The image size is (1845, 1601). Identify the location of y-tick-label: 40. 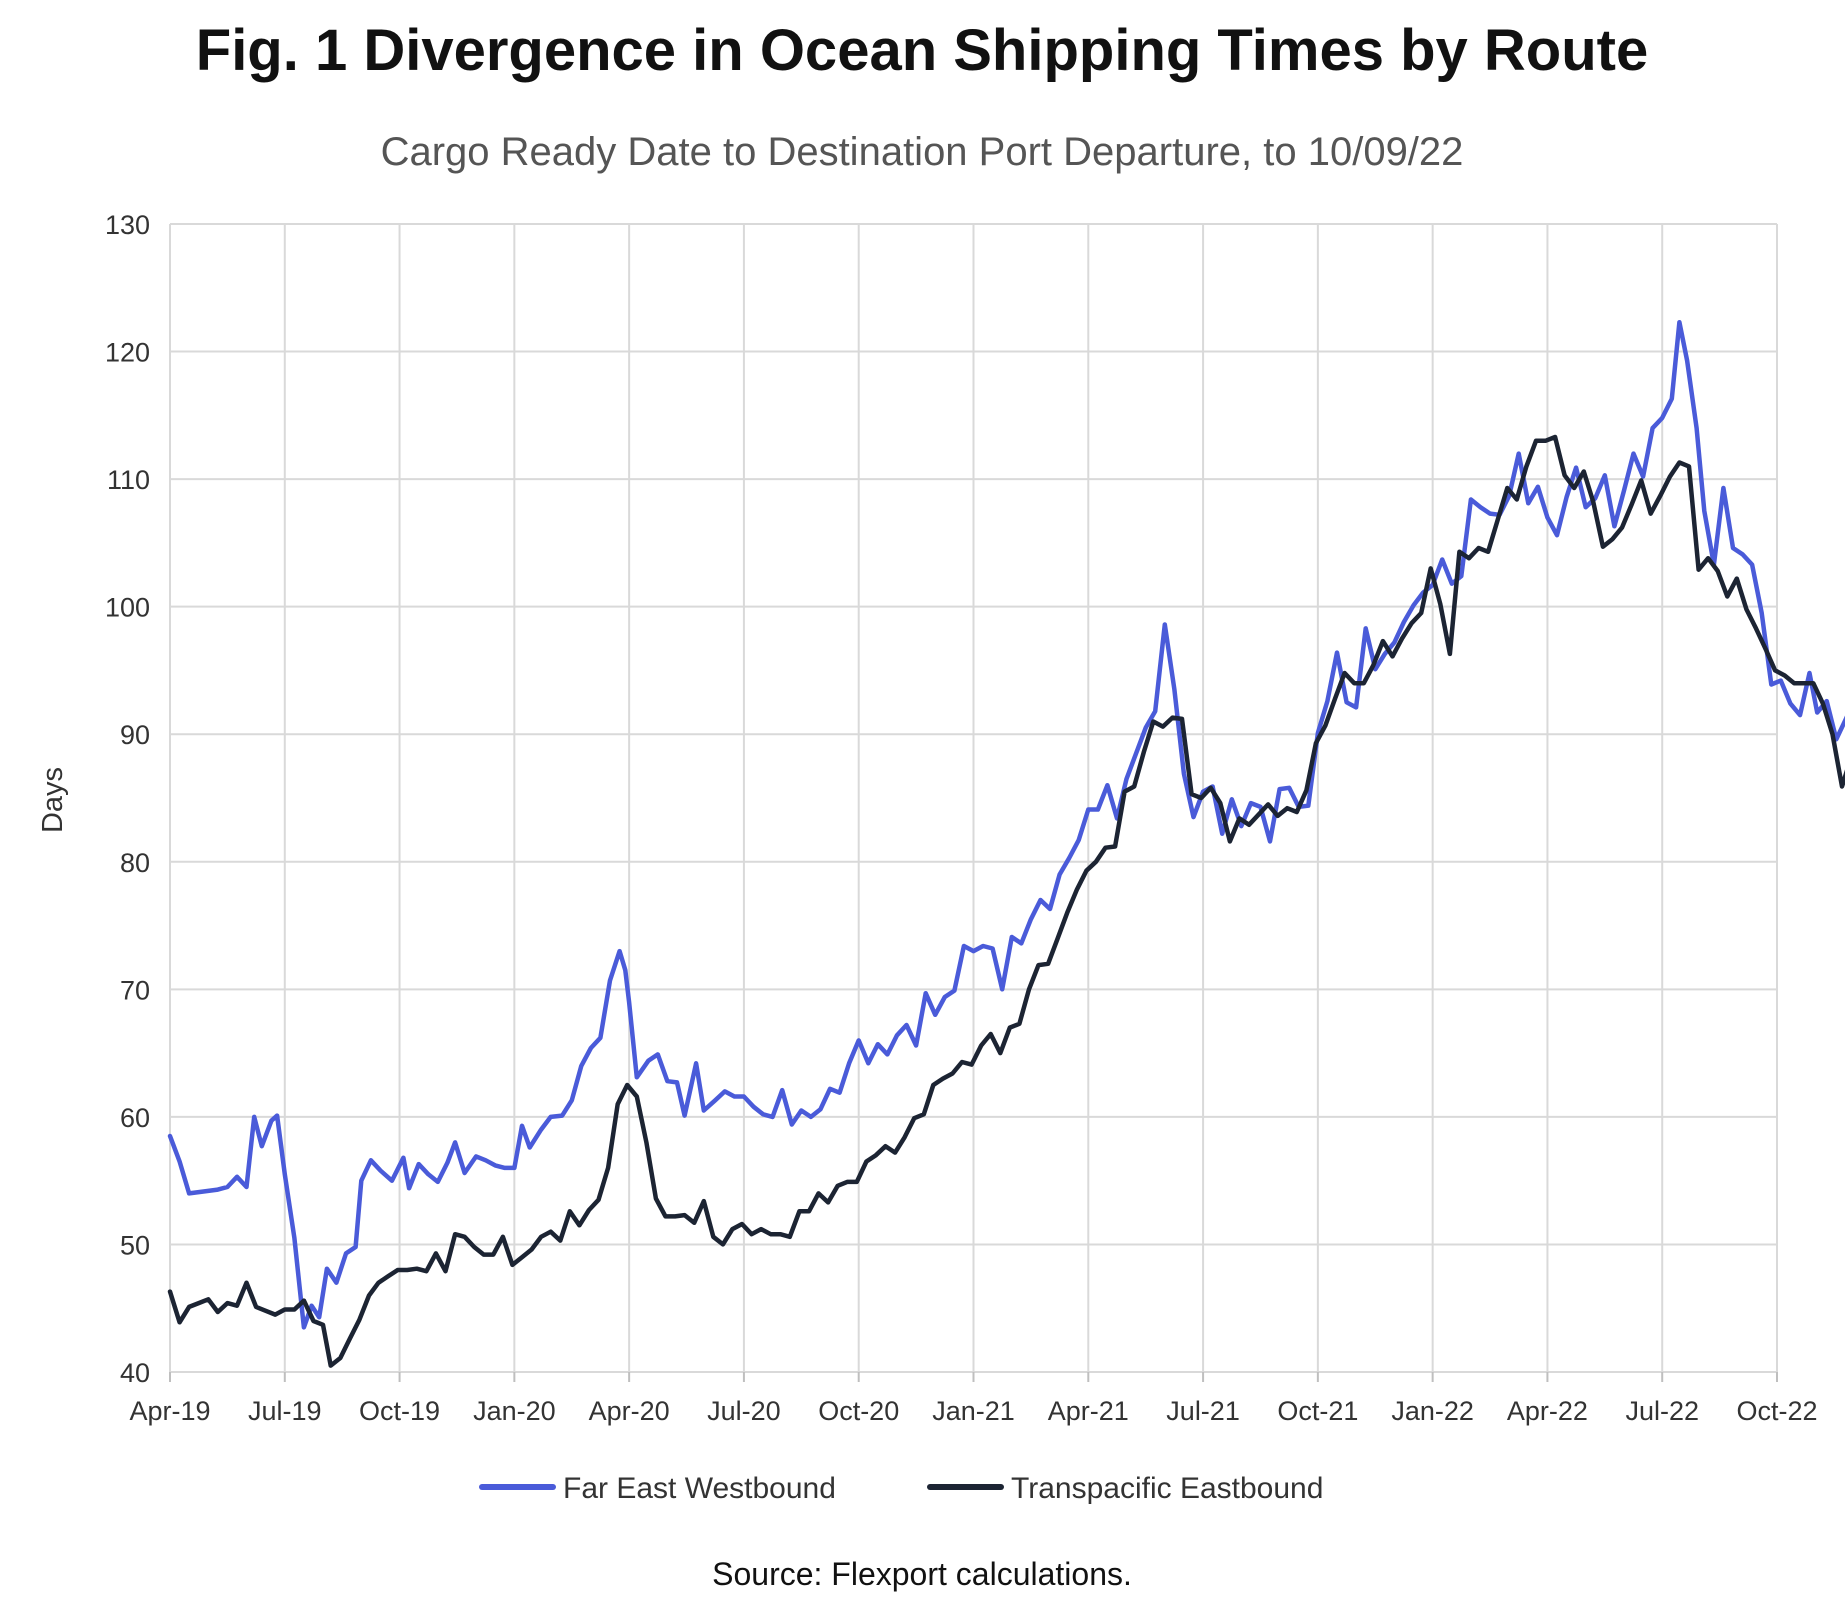
(135, 1373).